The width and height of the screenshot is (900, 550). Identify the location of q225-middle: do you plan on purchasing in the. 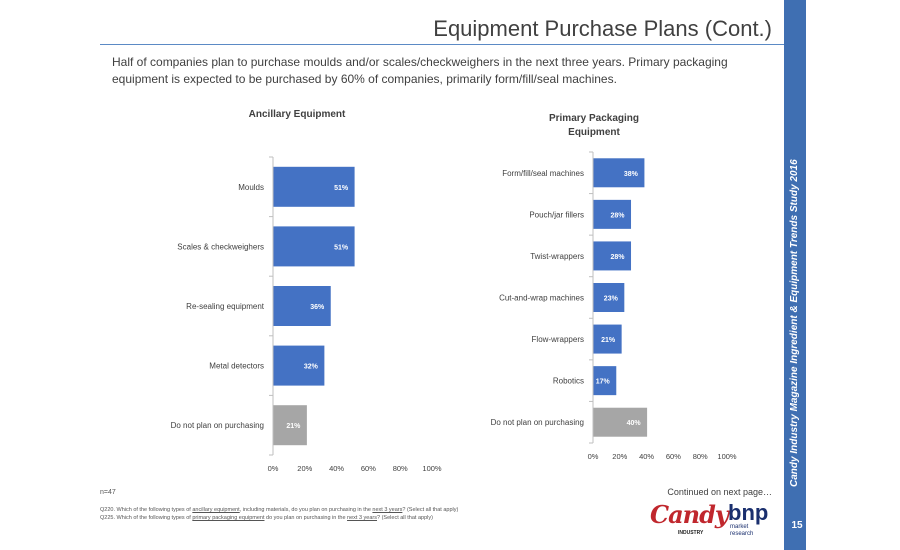
(306, 518).